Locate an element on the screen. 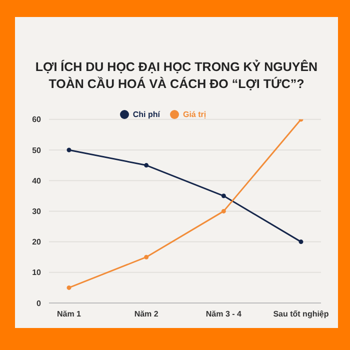 This screenshot has height=350, width=350. y-tick-label: 60 is located at coordinates (37, 119).